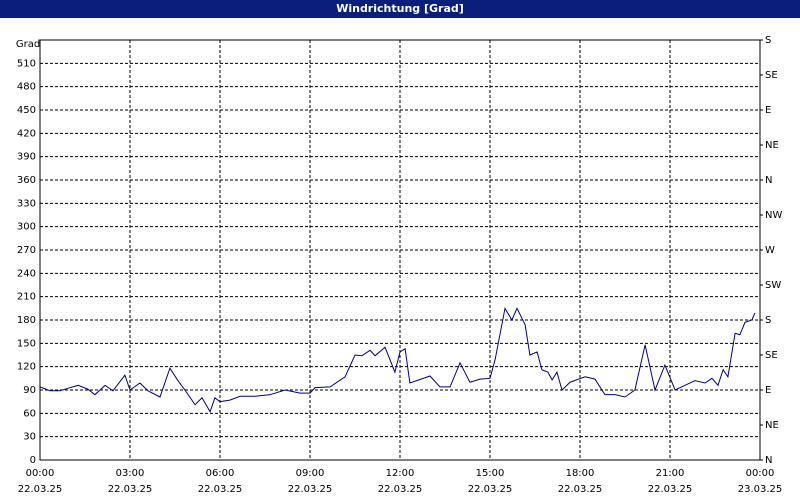 The width and height of the screenshot is (800, 500). I want to click on y2-tick-label: NW, so click(773, 215).